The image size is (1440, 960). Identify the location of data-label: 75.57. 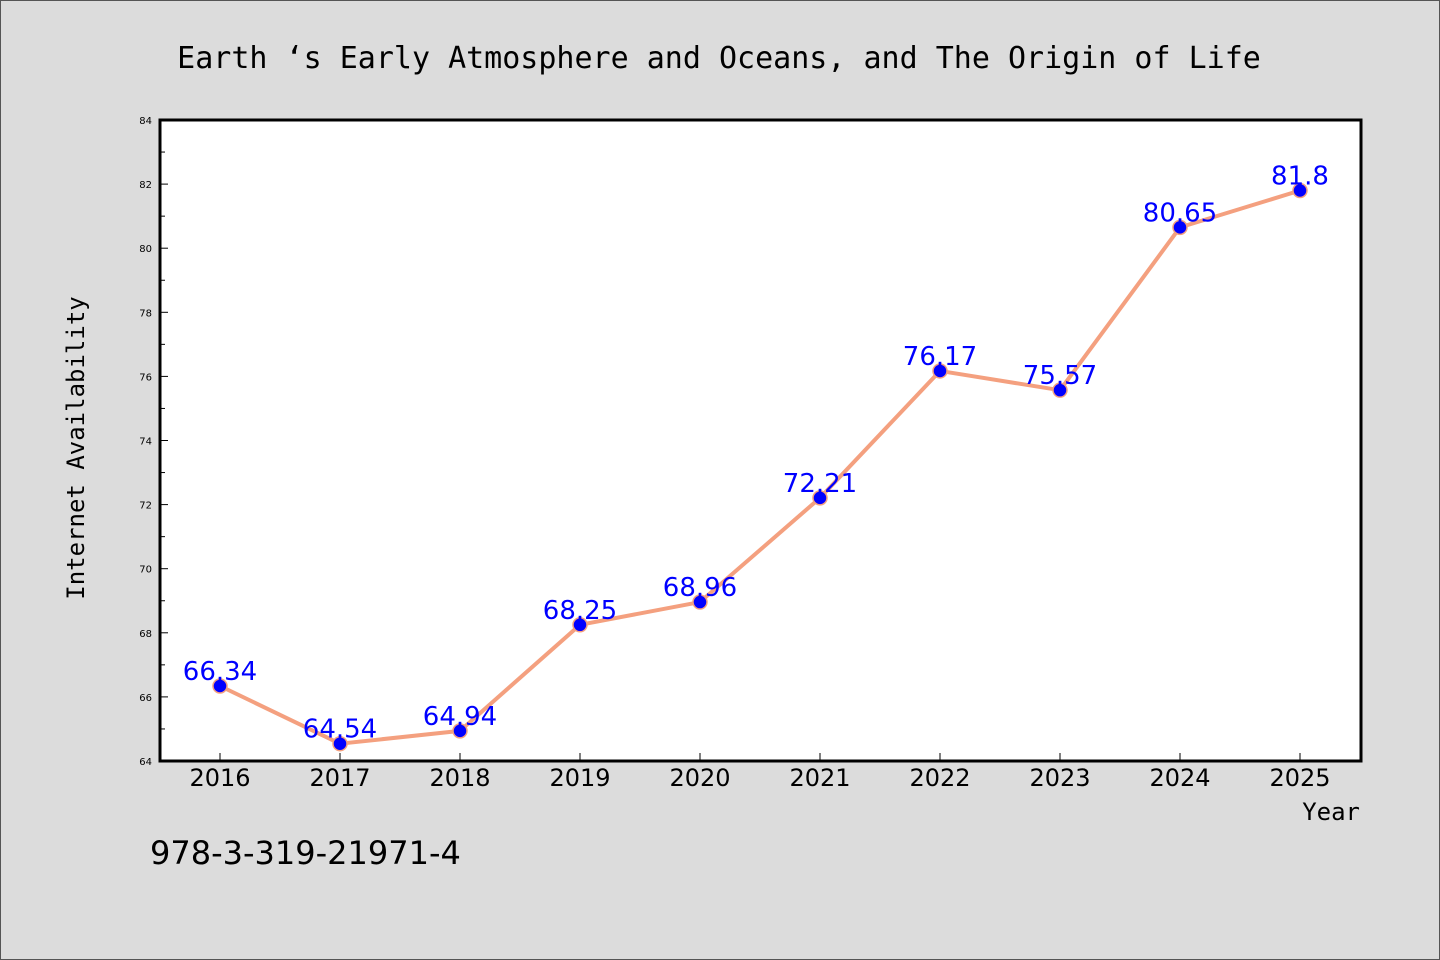
(1060, 376).